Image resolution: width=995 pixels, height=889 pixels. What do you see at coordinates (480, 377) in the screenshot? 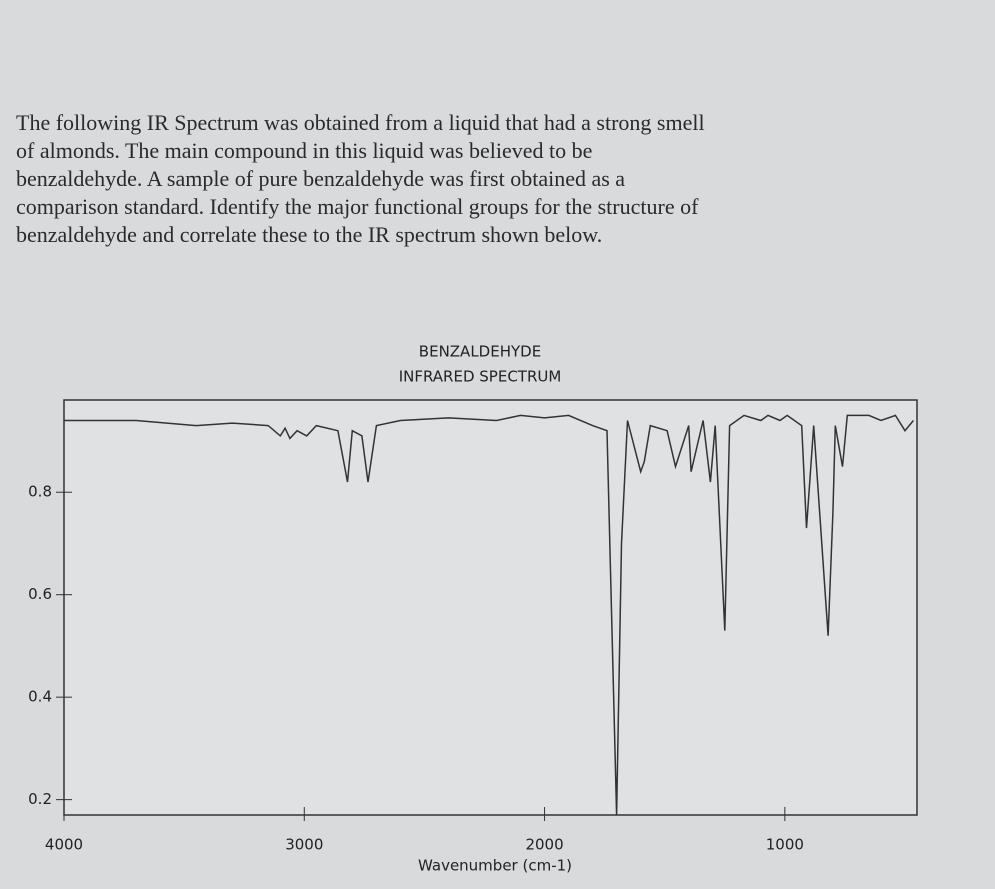
I see `chart-subtitle: INFRARED SPECTRUM` at bounding box center [480, 377].